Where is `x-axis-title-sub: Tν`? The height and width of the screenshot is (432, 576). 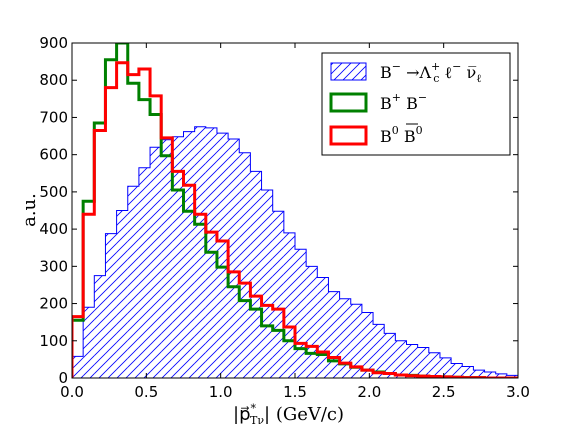 x-axis-title-sub: Tν is located at coordinates (257, 420).